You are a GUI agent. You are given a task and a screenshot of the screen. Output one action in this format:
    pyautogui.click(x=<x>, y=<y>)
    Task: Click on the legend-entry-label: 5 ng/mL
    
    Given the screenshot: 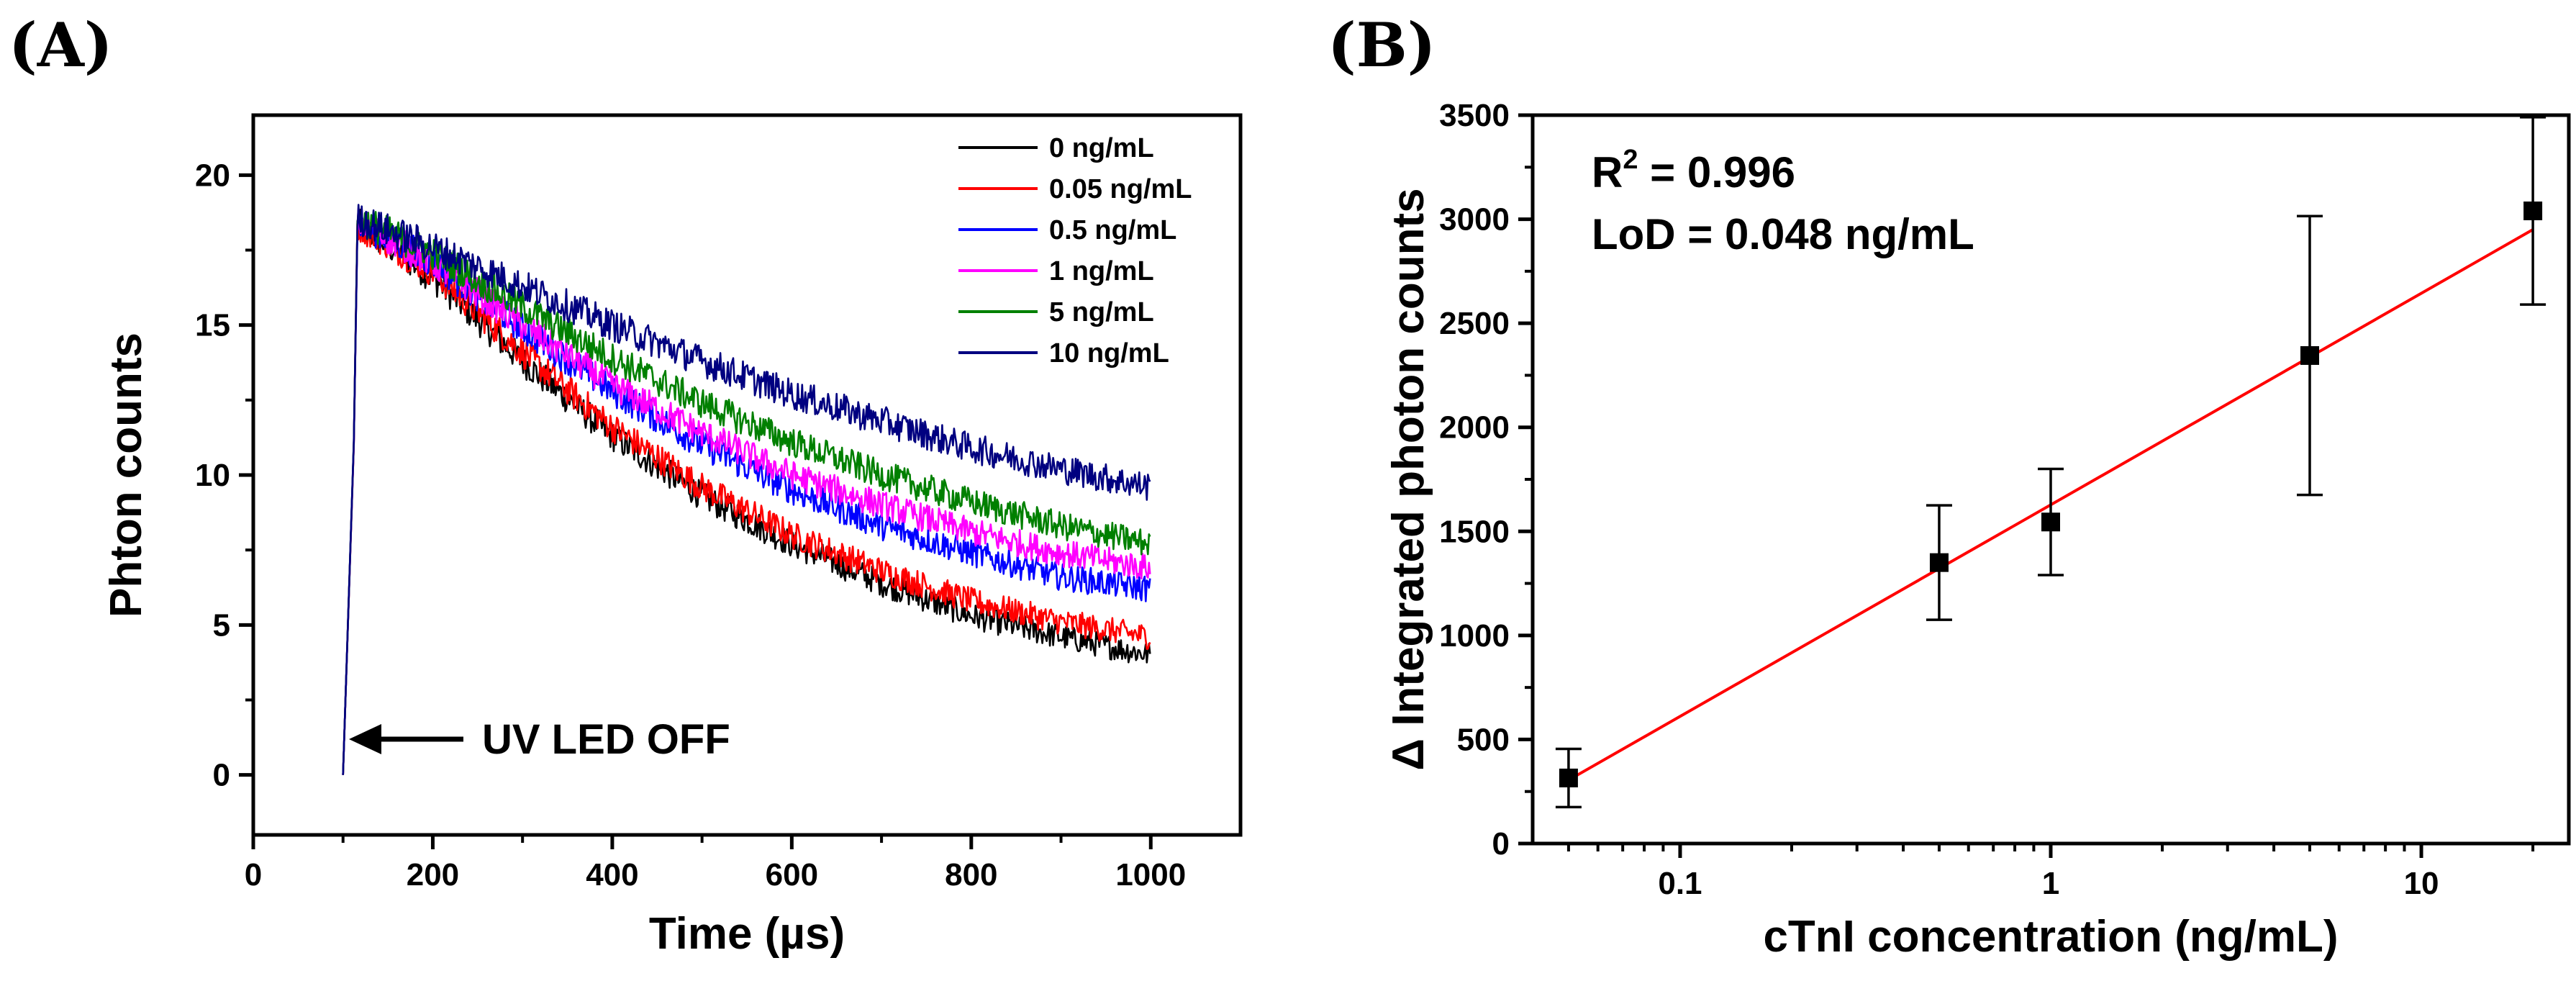 What is the action you would take?
    pyautogui.click(x=1101, y=312)
    